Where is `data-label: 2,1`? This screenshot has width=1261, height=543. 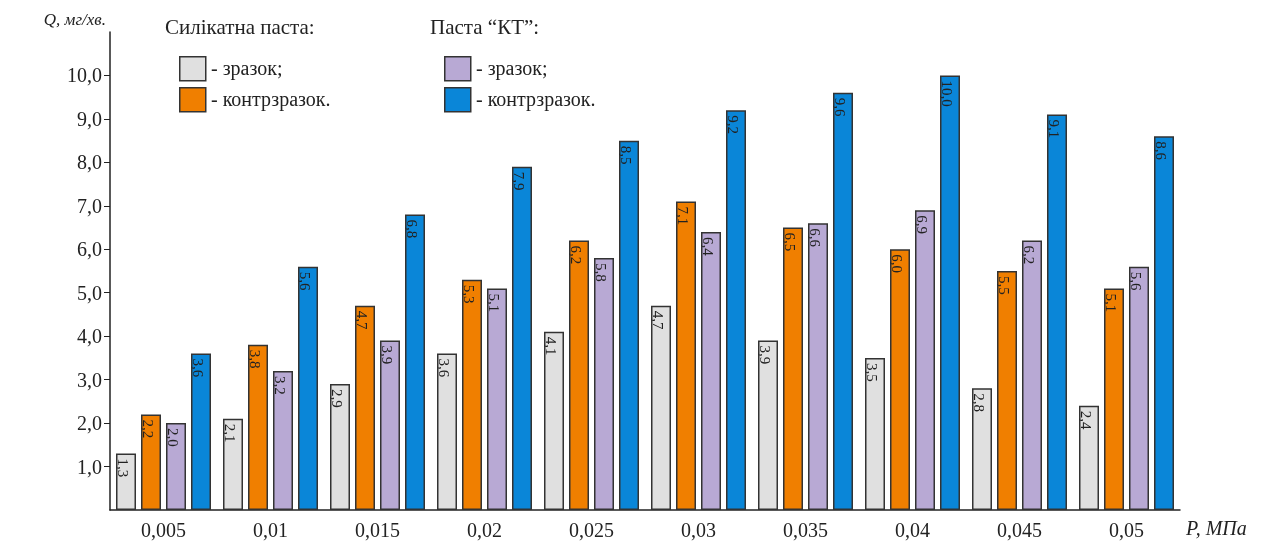
data-label: 2,1 is located at coordinates (230, 433).